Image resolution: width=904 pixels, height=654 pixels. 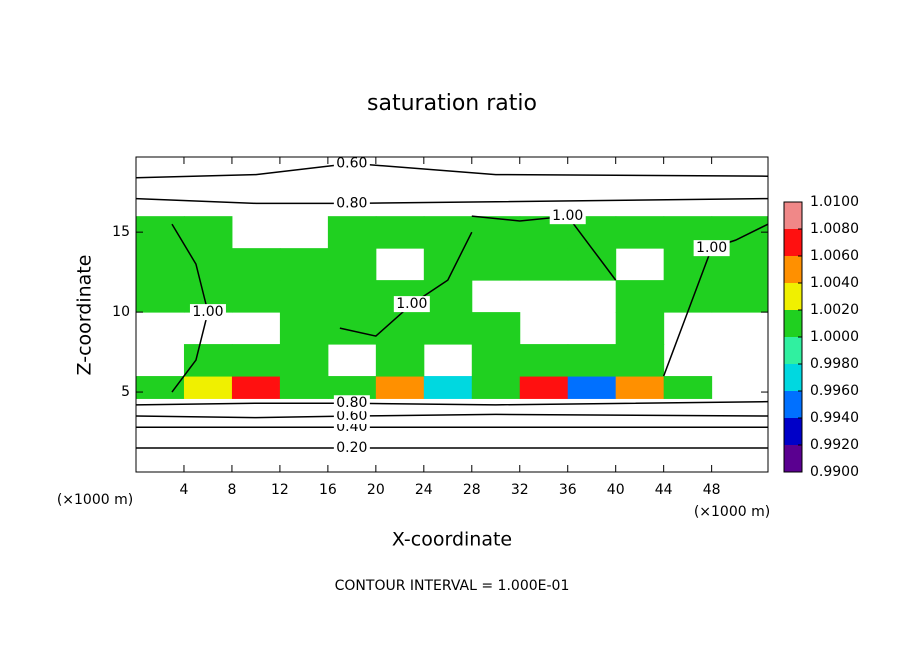 I want to click on x-tick-label: 28, so click(x=472, y=490).